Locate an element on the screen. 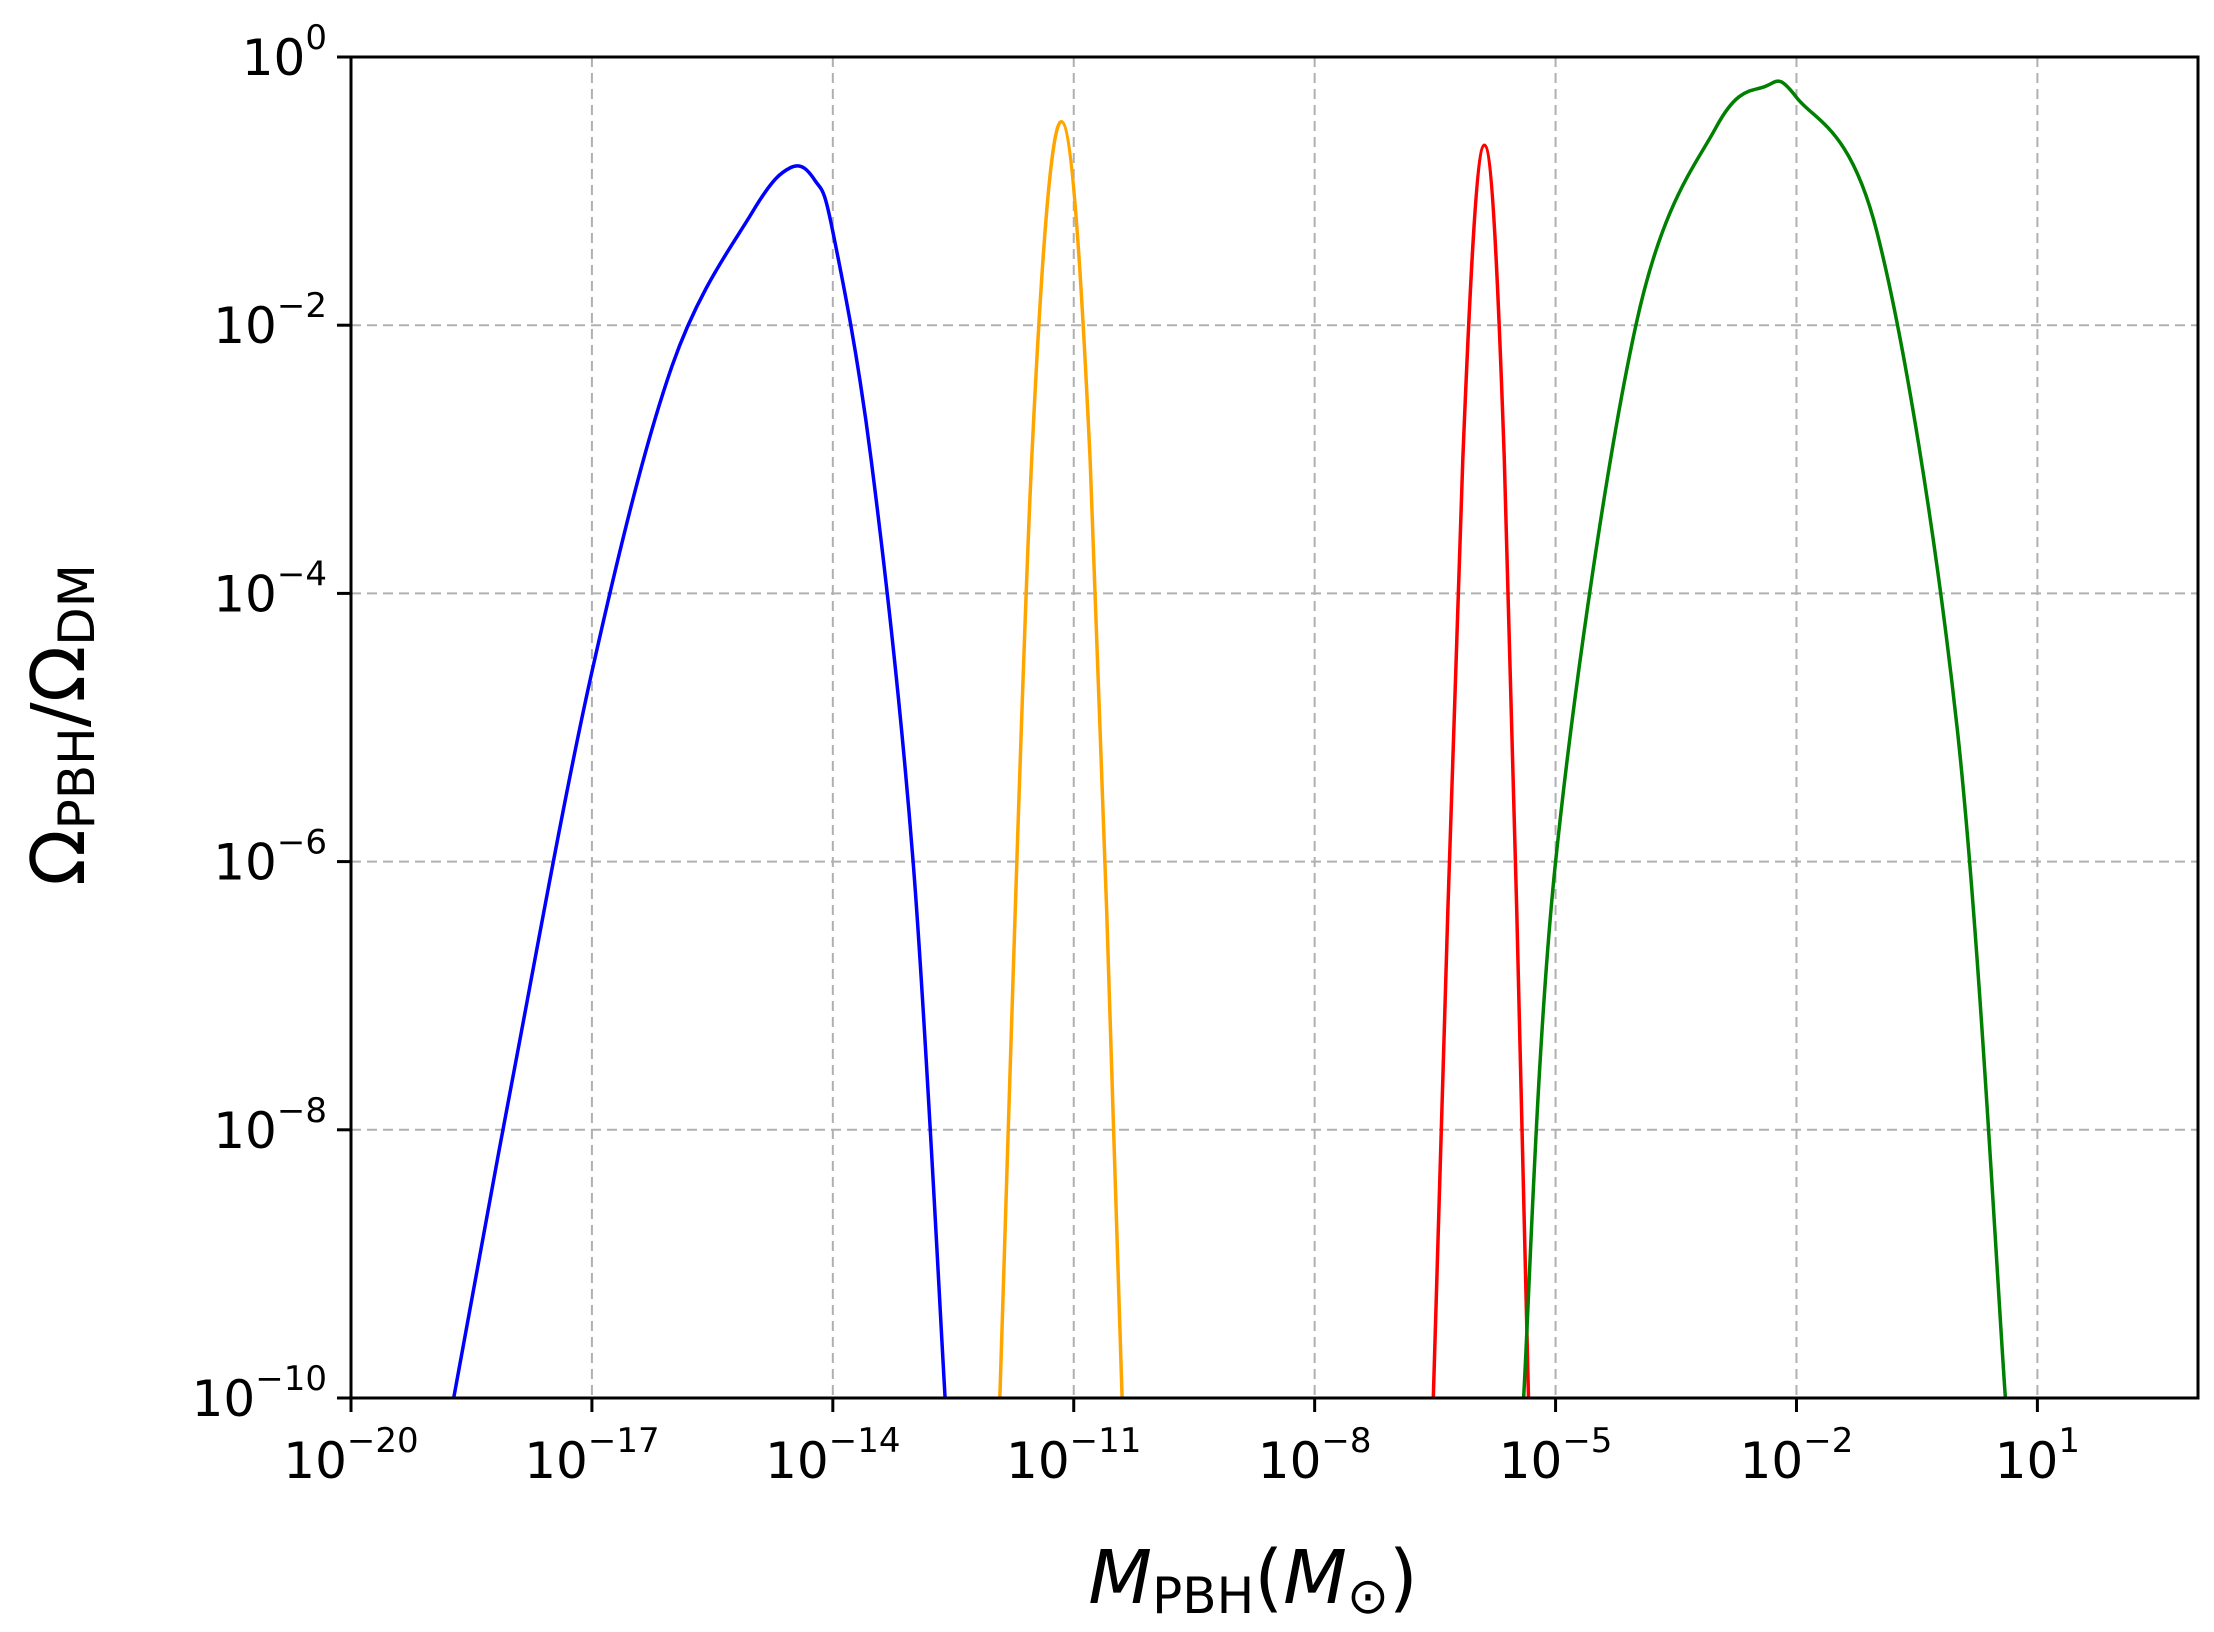 The height and width of the screenshot is (1632, 2214). y-tick-label: 10⁻⁸ is located at coordinates (270, 1125).